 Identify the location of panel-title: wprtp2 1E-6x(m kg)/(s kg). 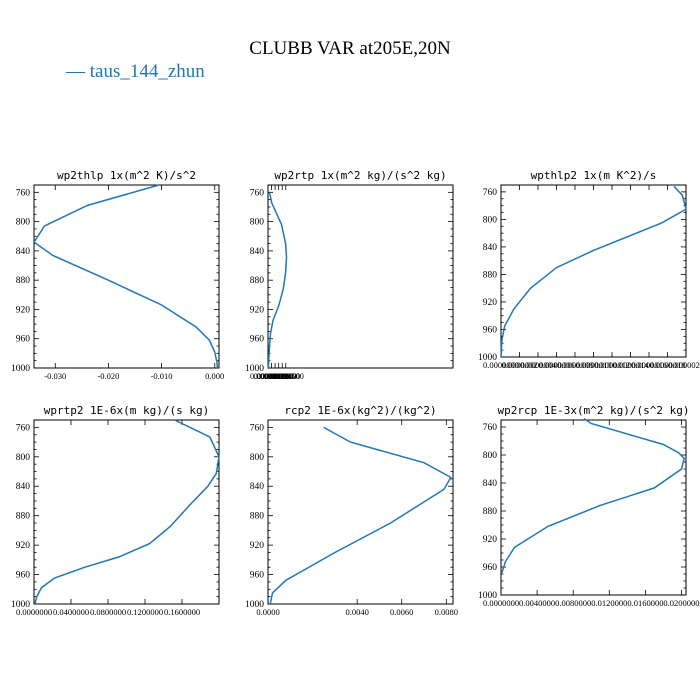
(127, 410).